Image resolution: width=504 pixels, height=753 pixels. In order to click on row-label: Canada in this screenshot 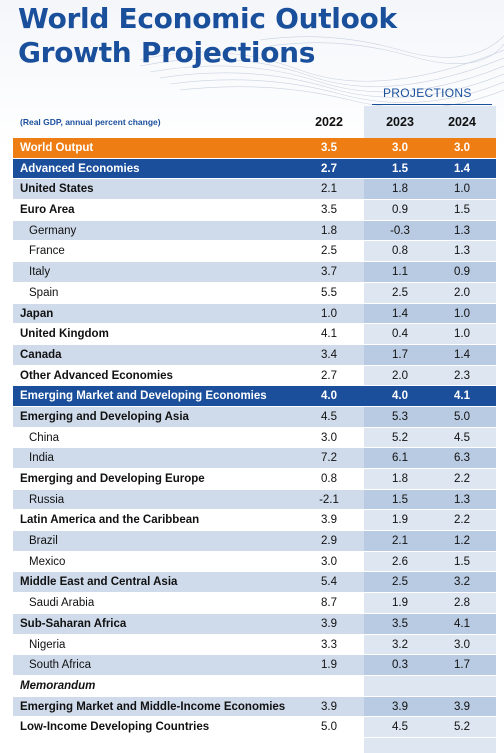, I will do `click(41, 354)`.